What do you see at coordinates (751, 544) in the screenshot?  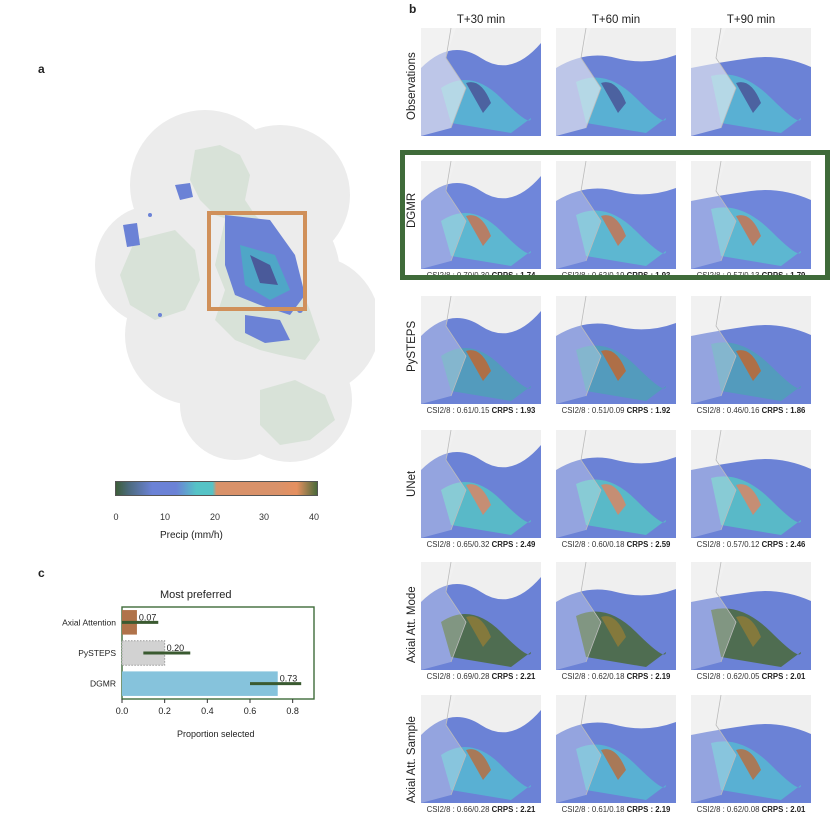 I see `metric-label: CSI2/8 : 0.57/0.12 CRPS : 2.46` at bounding box center [751, 544].